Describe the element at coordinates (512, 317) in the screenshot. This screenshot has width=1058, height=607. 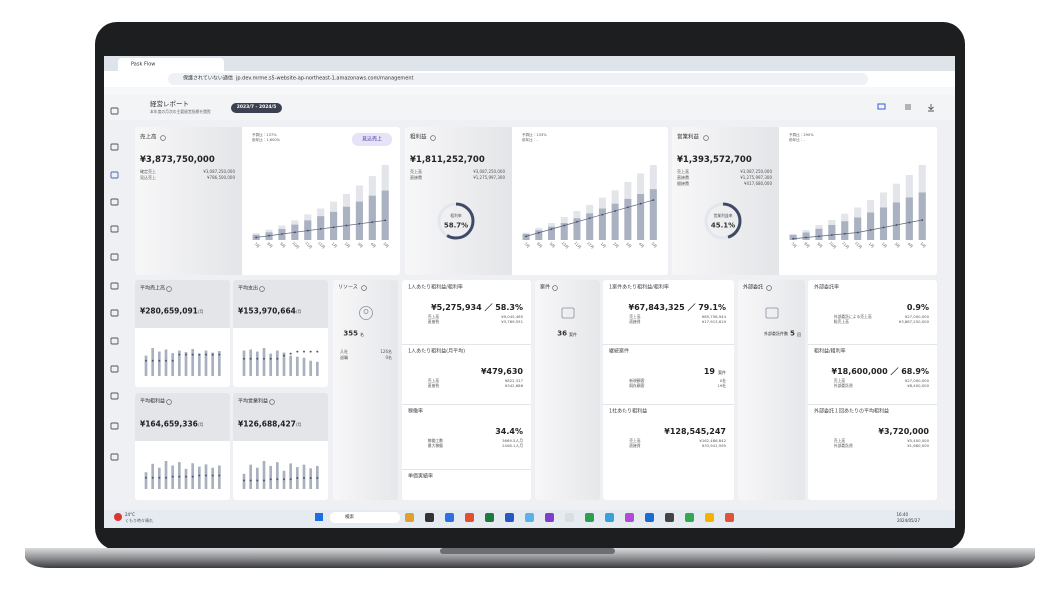
I see `detail-row-value: ¥9,045,465` at that location.